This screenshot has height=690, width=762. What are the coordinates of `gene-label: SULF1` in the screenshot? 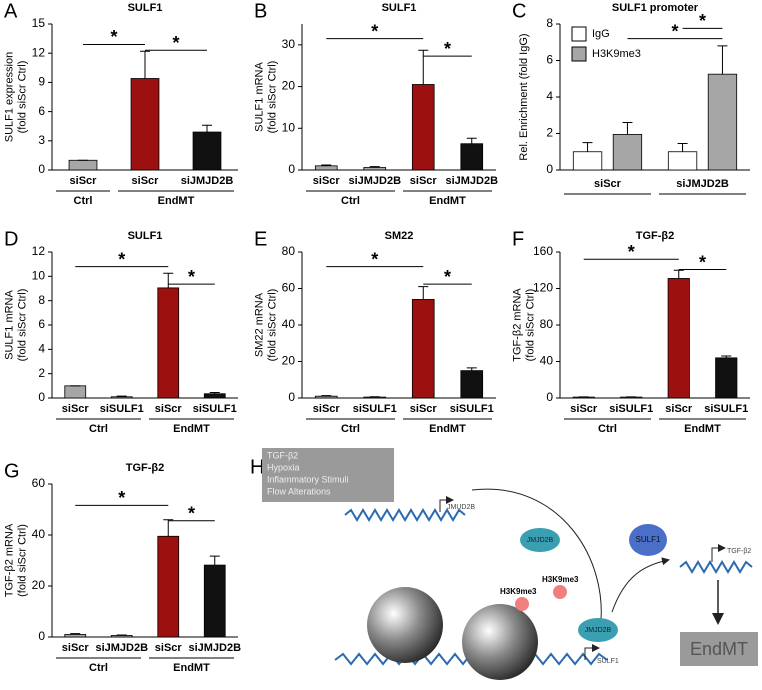 It's located at (608, 661).